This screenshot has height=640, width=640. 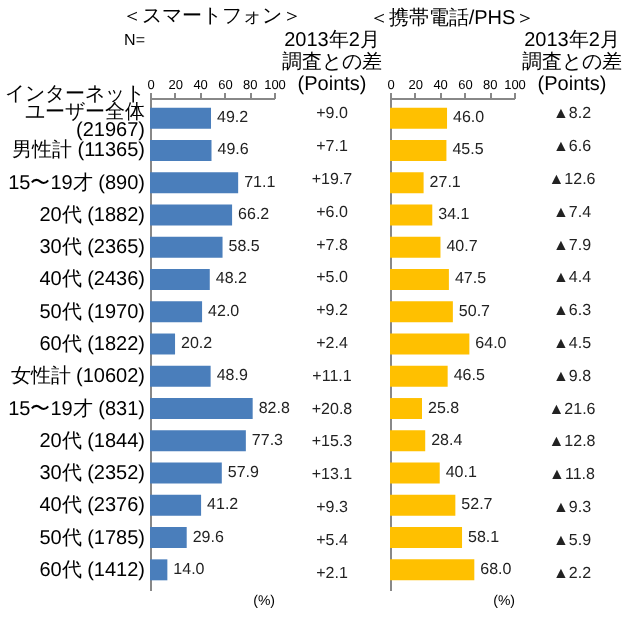 I want to click on text: ▲11.8, so click(x=572, y=474).